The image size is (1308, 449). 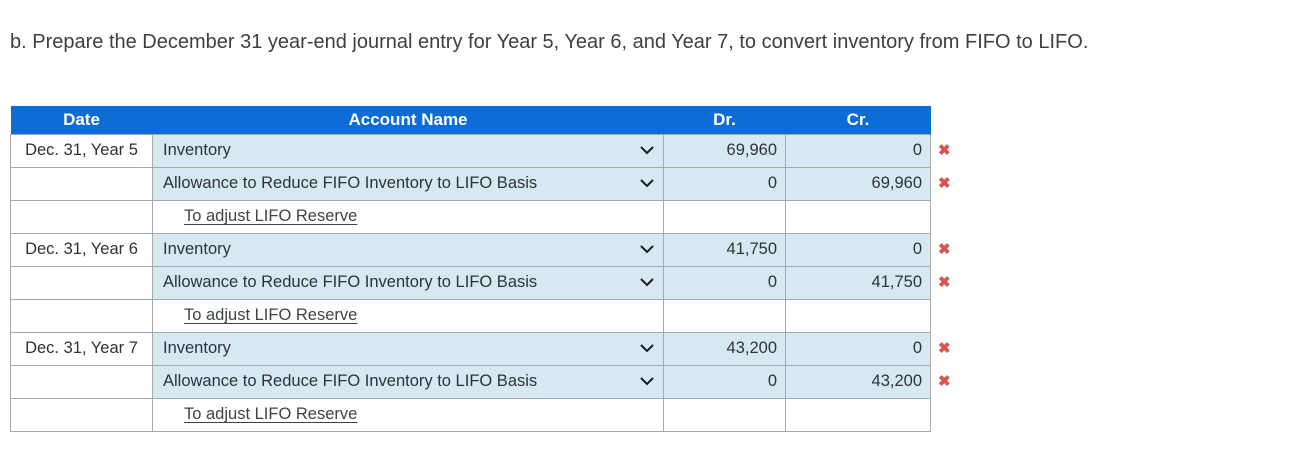 What do you see at coordinates (724, 249) in the screenshot?
I see `dr-input: 41,750` at bounding box center [724, 249].